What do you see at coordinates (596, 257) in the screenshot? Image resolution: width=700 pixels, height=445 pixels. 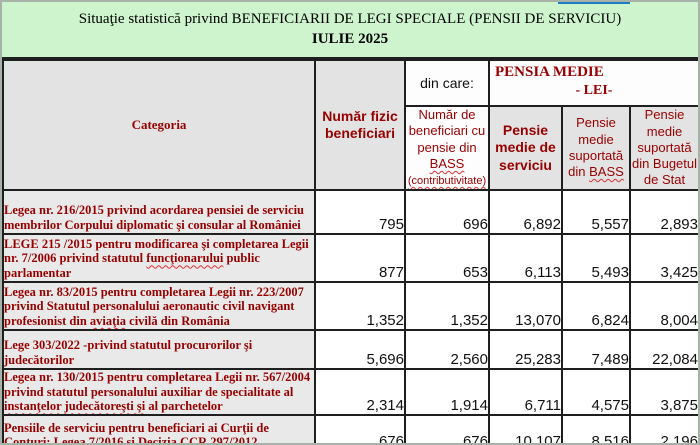 I see `cell-pensie-bass: 5,493` at bounding box center [596, 257].